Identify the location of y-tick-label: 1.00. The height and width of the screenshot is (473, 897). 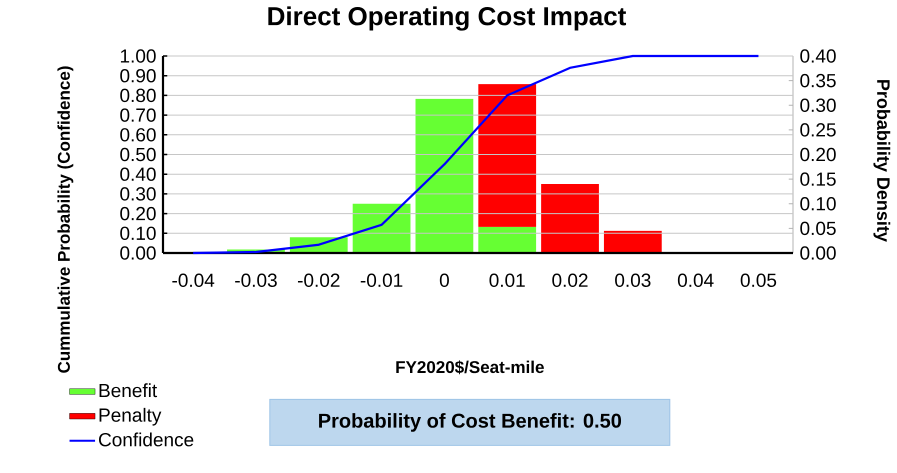
(138, 56).